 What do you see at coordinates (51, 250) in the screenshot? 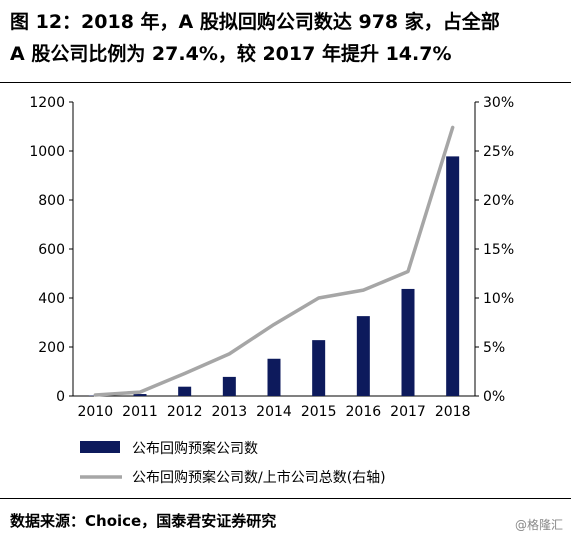
I see `left-tick-label: 600` at bounding box center [51, 250].